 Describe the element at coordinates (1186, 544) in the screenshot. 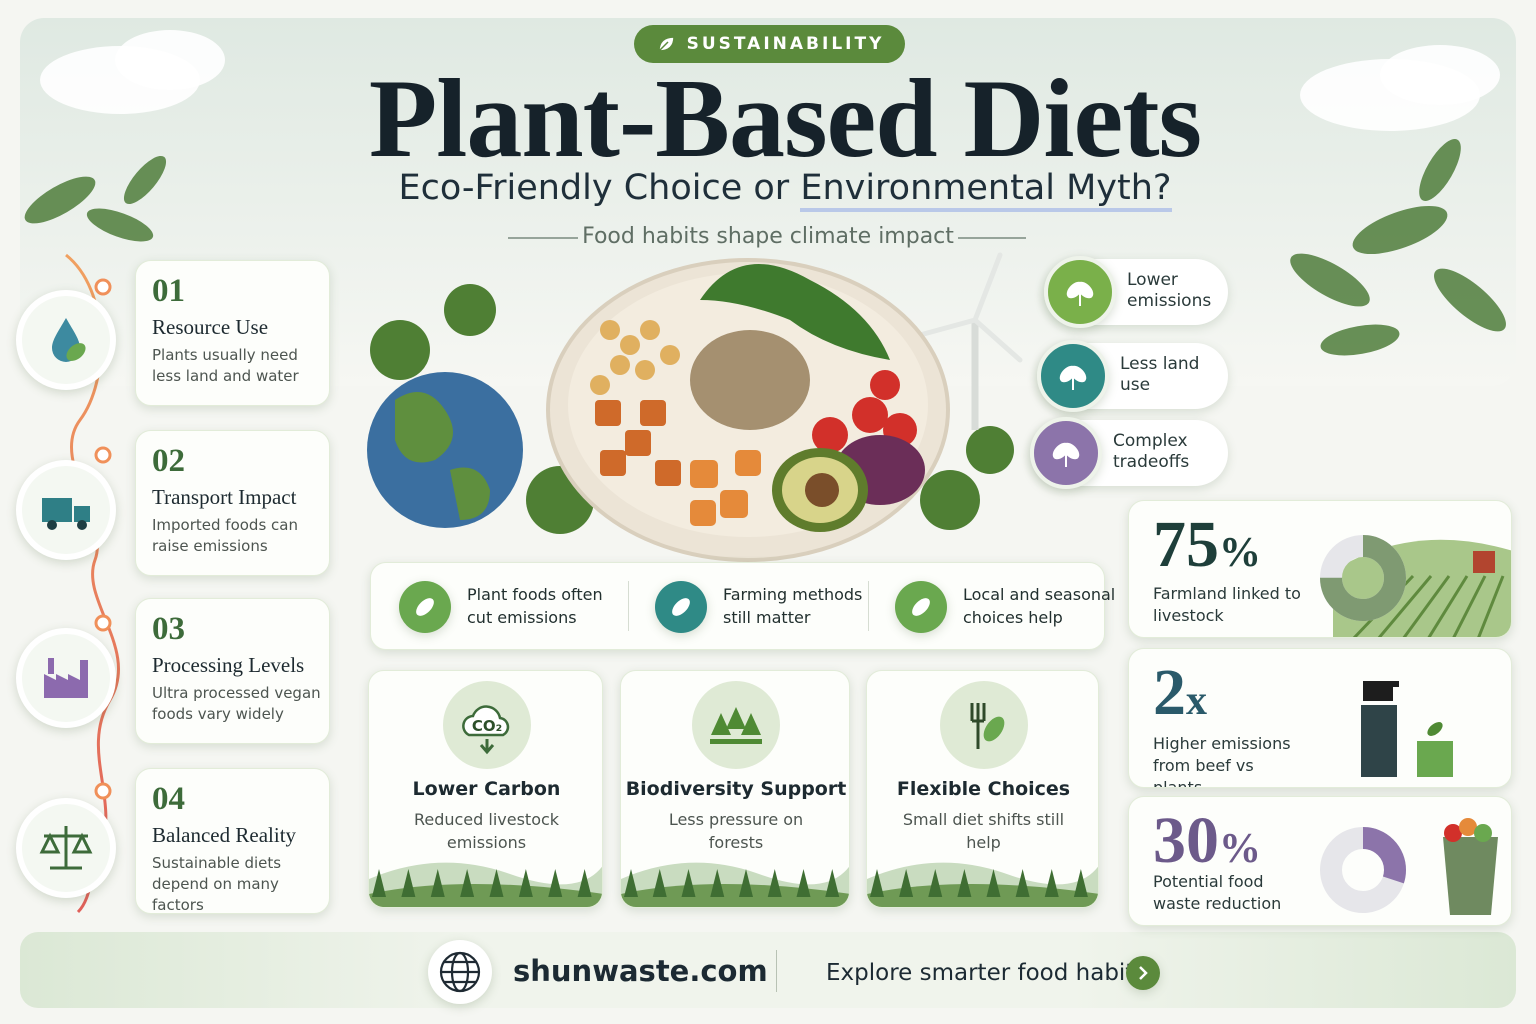

I see `stat-value: 75` at that location.